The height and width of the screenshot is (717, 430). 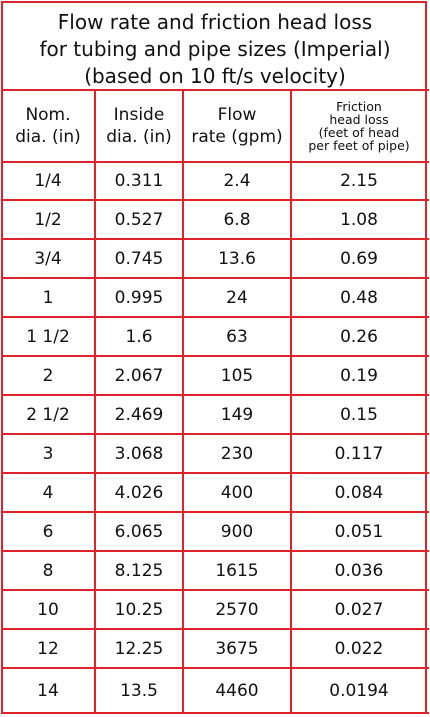 What do you see at coordinates (237, 375) in the screenshot?
I see `table-cell-flow: 105` at bounding box center [237, 375].